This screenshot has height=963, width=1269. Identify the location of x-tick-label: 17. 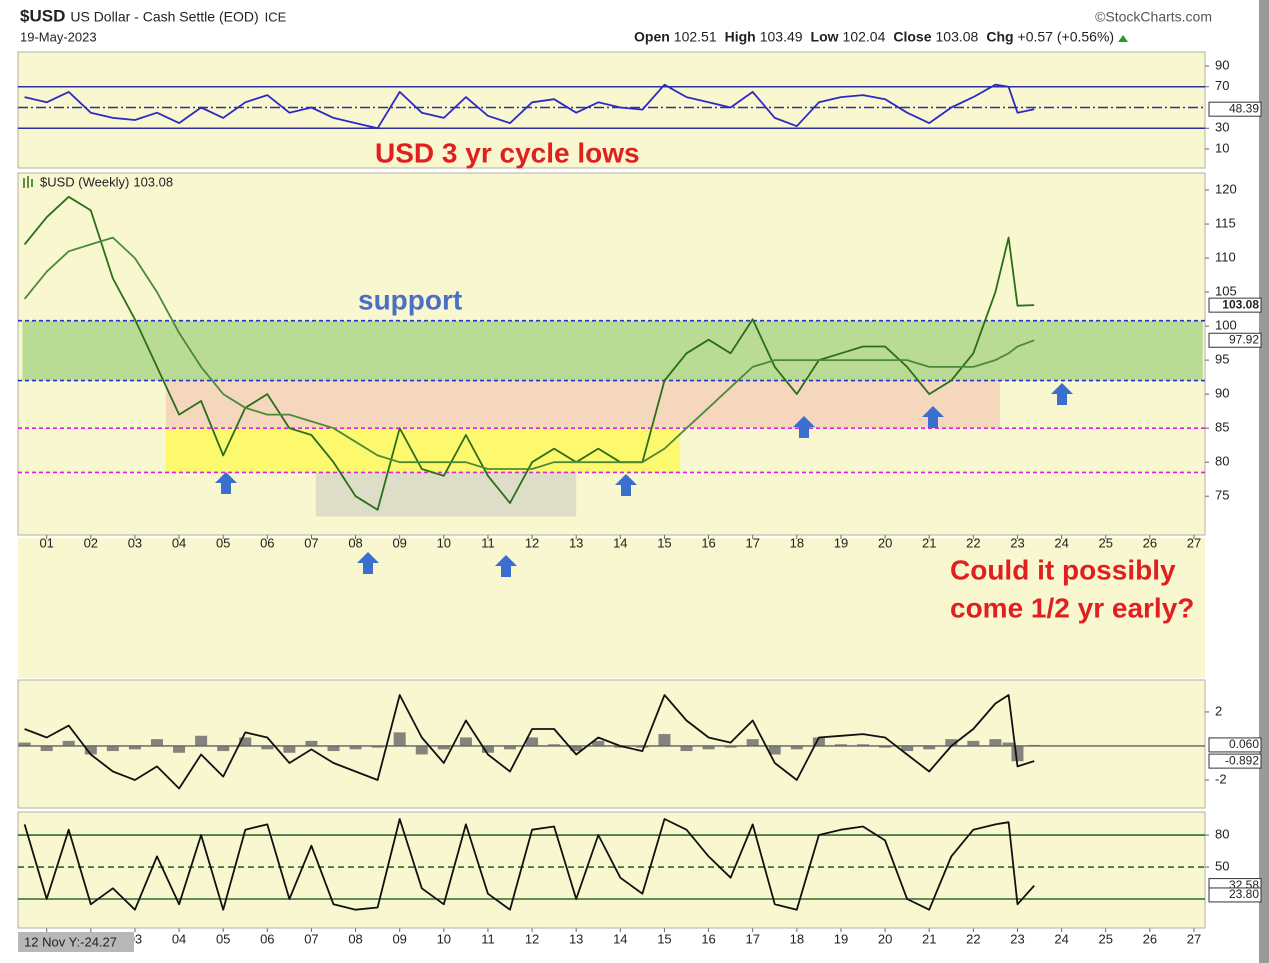
(752, 542).